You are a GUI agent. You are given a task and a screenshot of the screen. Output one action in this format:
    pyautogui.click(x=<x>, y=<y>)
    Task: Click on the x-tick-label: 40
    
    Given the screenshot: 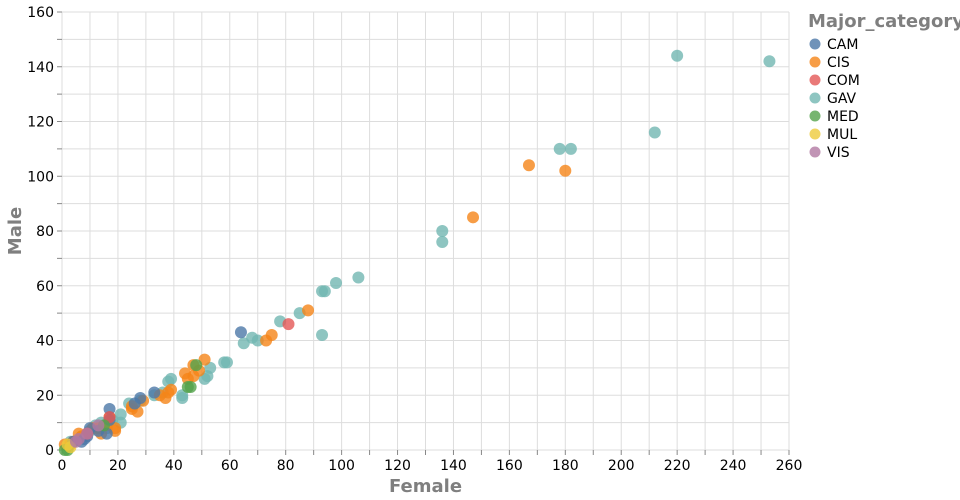 What is the action you would take?
    pyautogui.click(x=174, y=466)
    